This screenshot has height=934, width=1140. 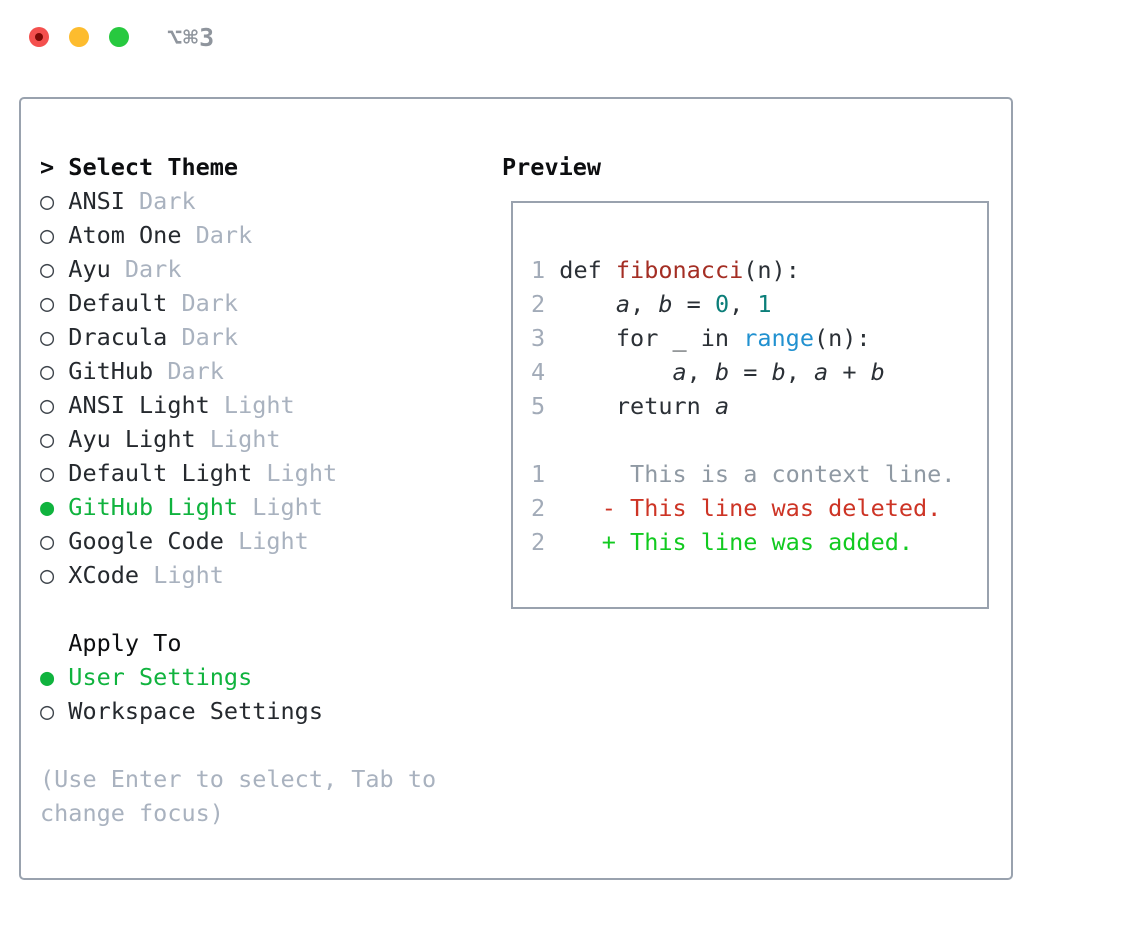 What do you see at coordinates (270, 371) in the screenshot?
I see `theme-option: ○ GitHub Dark` at bounding box center [270, 371].